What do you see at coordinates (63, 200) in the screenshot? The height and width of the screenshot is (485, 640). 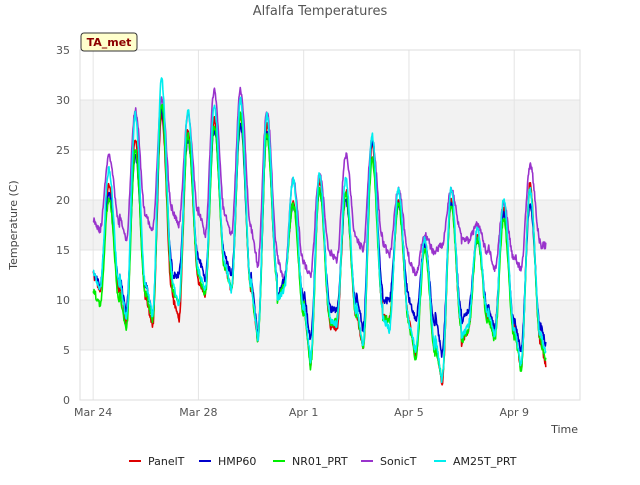 I see `y-tick-label: 20` at bounding box center [63, 200].